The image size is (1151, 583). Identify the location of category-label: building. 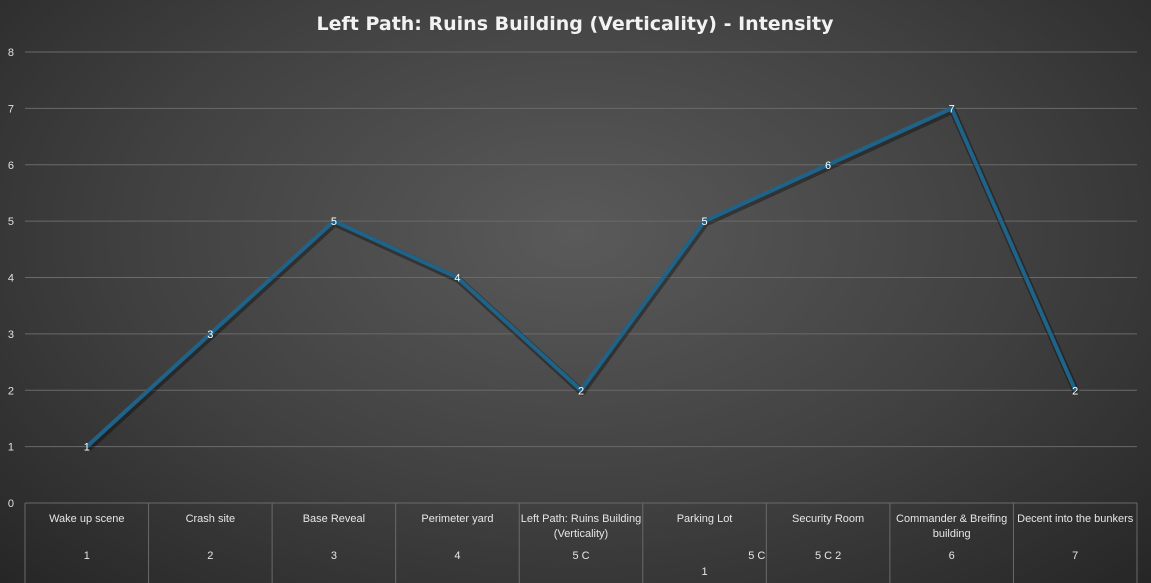
(952, 534).